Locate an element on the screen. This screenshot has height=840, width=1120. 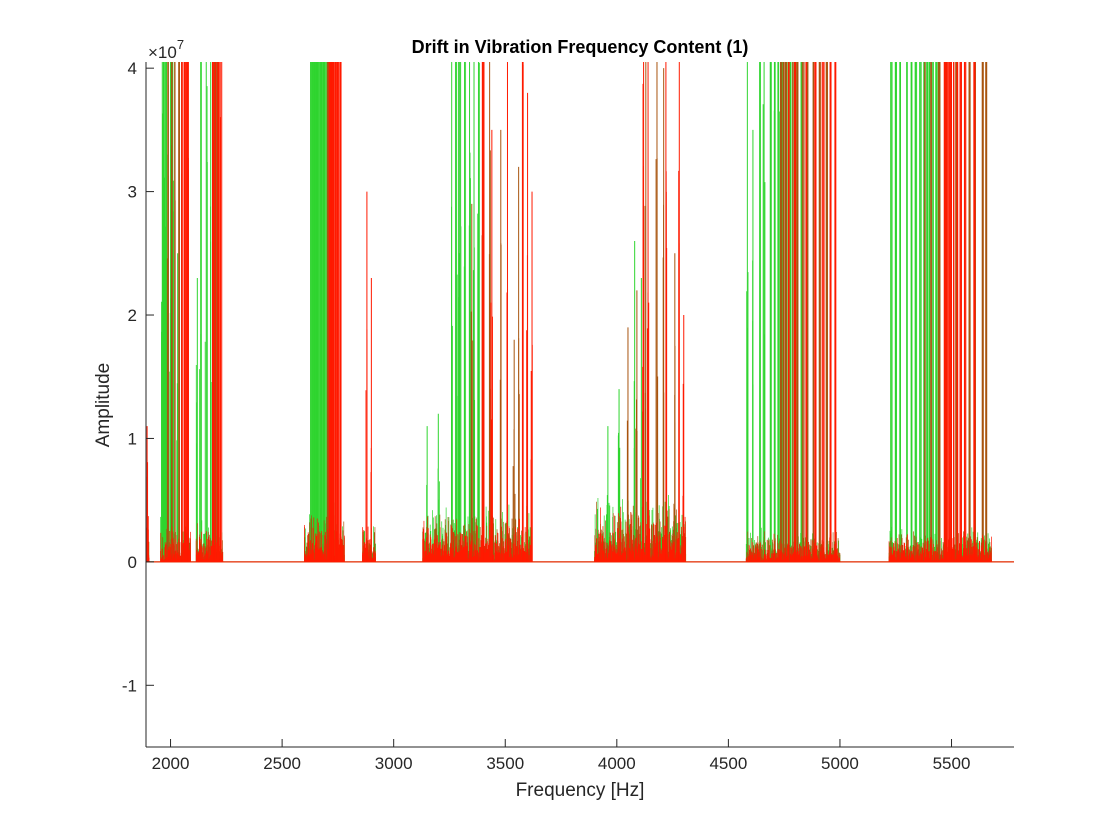
x-tick-label-3500: 3500 is located at coordinates (505, 763).